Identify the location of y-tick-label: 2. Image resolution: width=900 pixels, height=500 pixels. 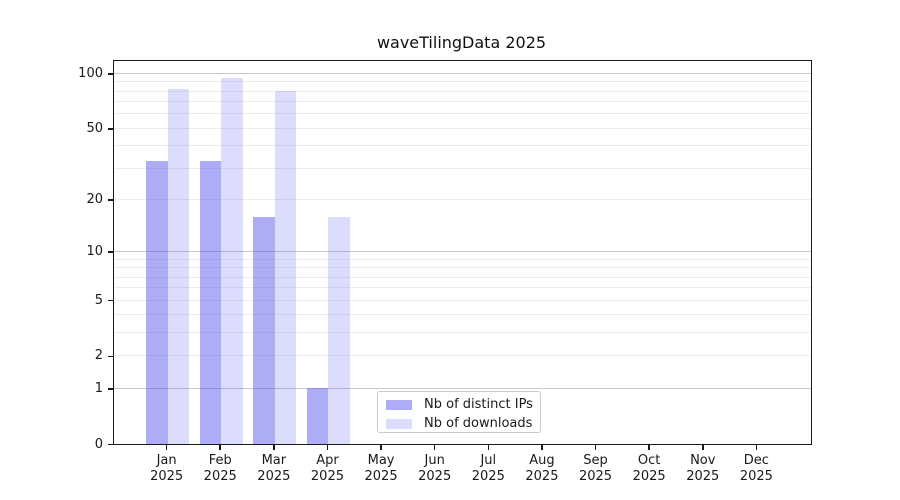
(98, 356).